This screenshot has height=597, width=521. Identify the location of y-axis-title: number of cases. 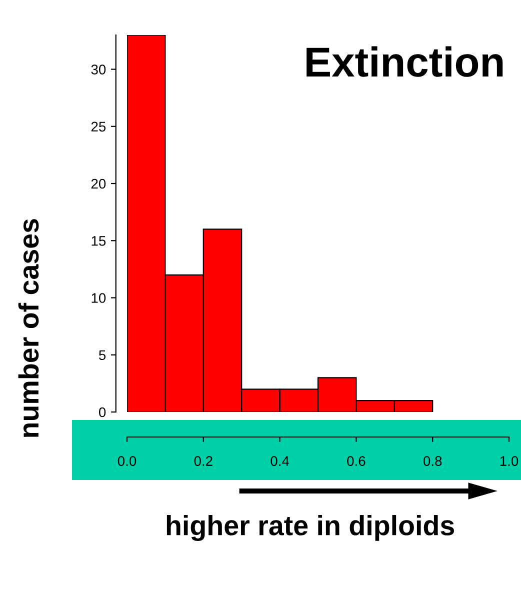
(28, 328).